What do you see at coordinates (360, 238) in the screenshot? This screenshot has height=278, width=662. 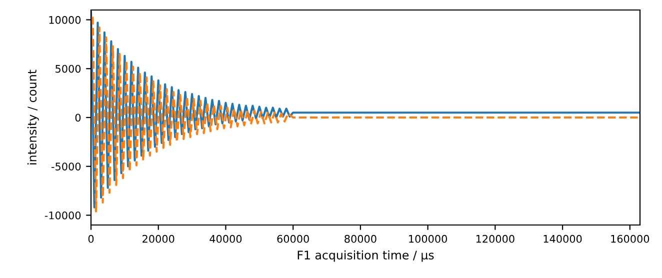 I see `x-tick-label: 80000` at bounding box center [360, 238].